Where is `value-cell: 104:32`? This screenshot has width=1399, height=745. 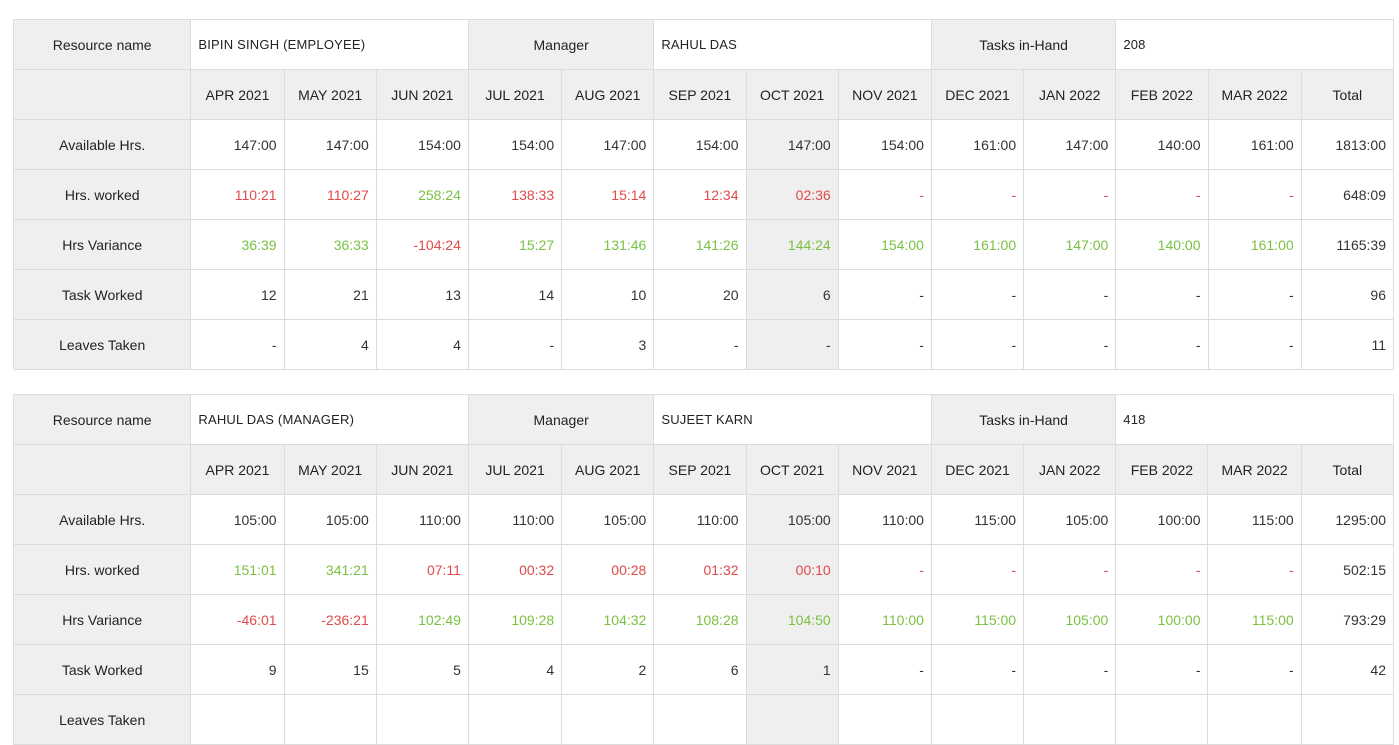
value-cell: 104:32 is located at coordinates (608, 619).